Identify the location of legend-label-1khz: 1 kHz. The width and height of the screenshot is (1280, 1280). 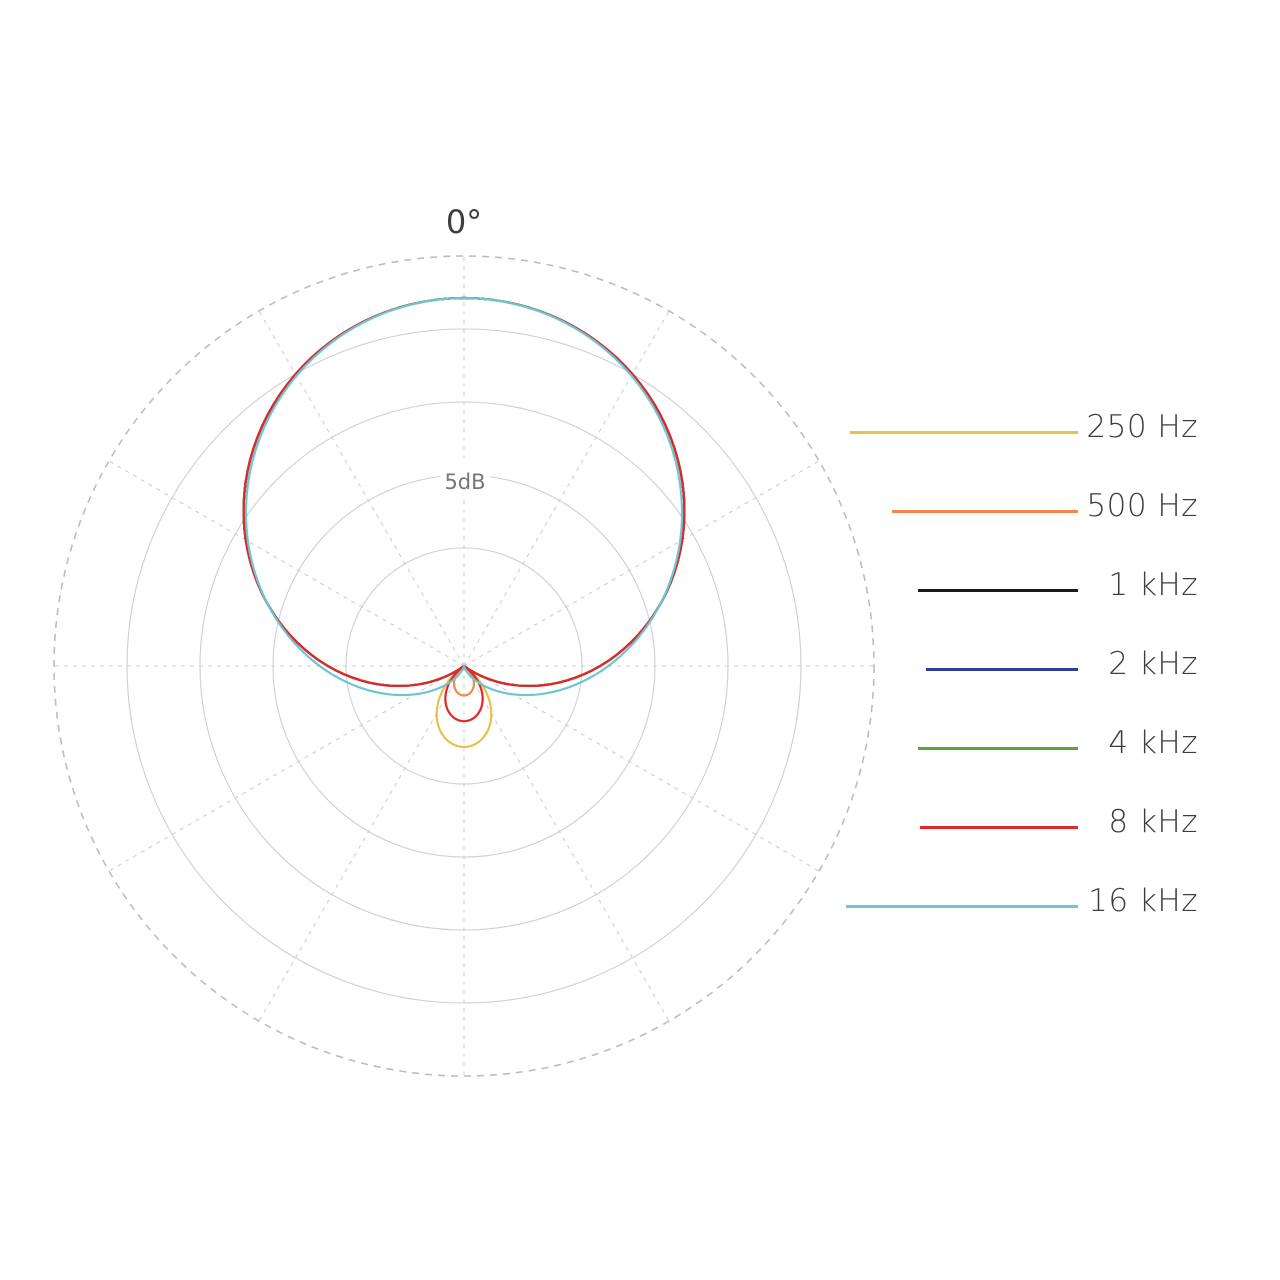
(1153, 585).